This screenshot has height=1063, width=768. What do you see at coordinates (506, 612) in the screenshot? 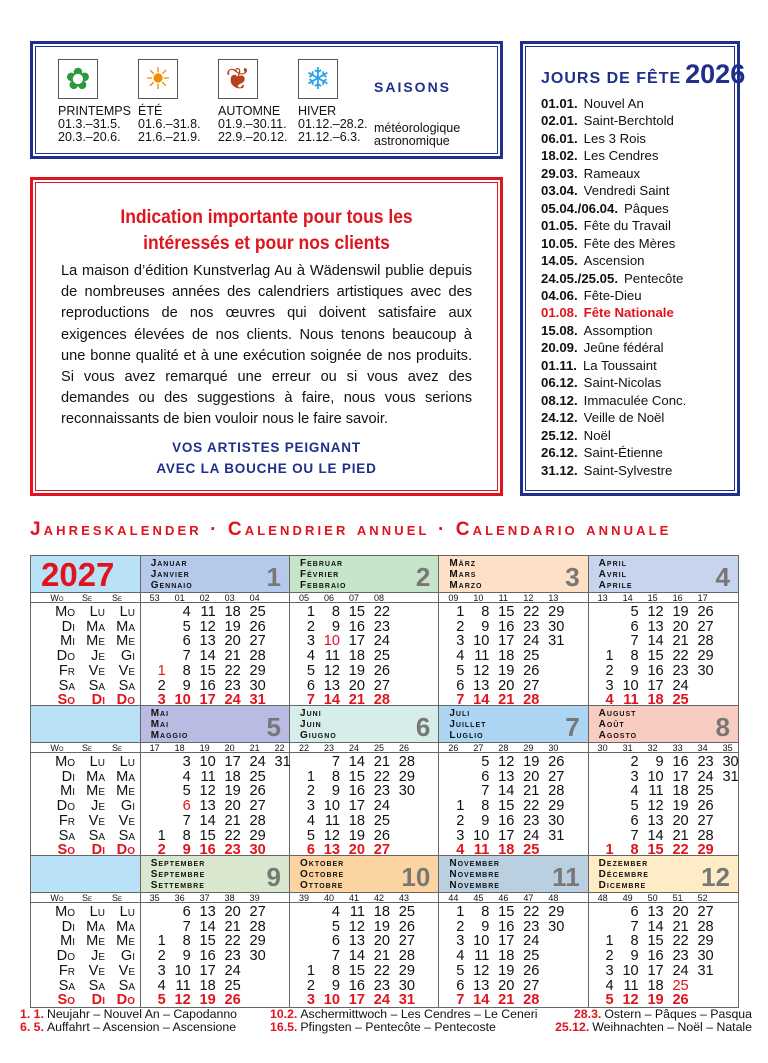
I see `day: 15` at bounding box center [506, 612].